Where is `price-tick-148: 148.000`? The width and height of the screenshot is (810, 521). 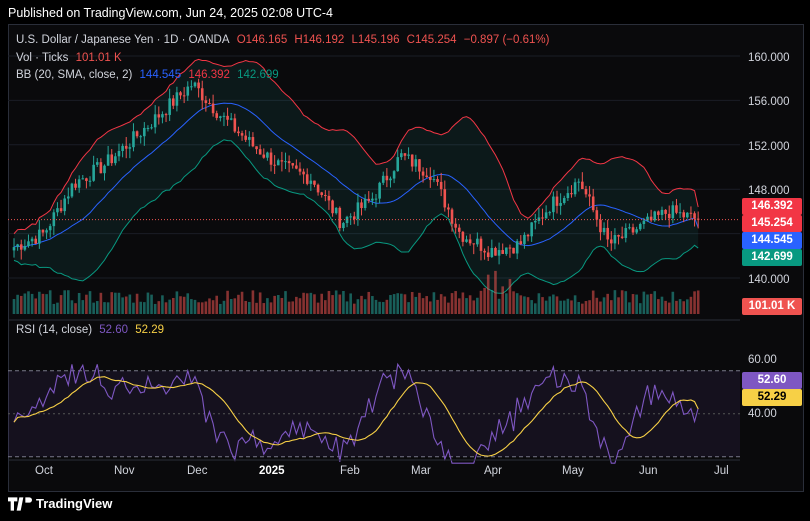
price-tick-148: 148.000 is located at coordinates (769, 191).